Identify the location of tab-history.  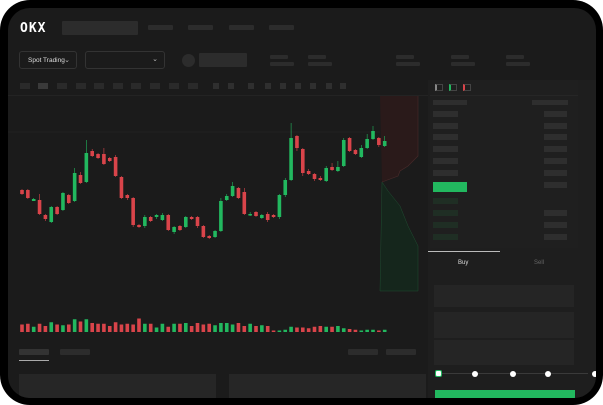
(75, 352).